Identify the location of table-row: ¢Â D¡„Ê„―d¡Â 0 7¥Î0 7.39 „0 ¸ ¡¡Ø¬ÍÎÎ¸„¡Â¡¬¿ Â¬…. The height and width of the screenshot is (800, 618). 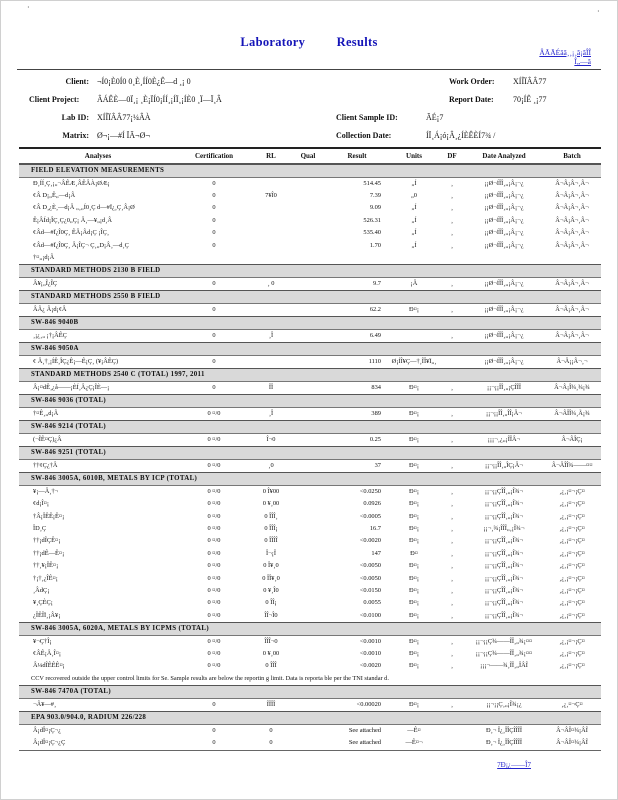
(310, 196).